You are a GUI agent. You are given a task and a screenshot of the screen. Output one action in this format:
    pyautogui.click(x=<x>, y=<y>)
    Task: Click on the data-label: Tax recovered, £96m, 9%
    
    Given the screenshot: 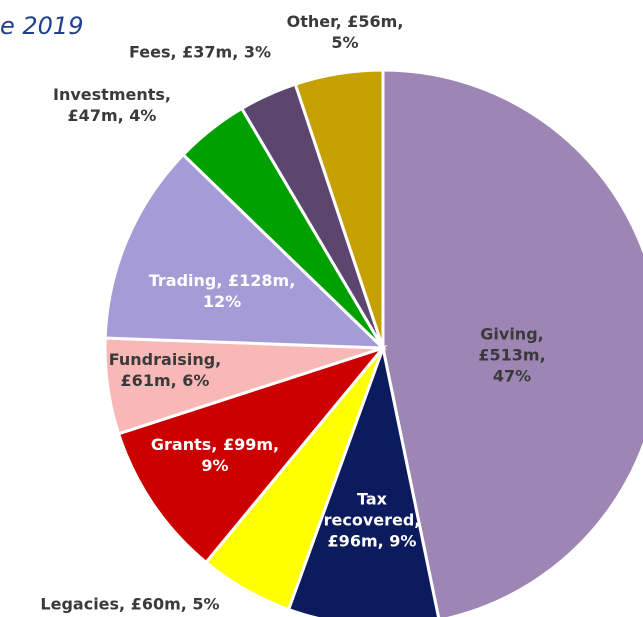 What is the action you would take?
    pyautogui.click(x=372, y=520)
    